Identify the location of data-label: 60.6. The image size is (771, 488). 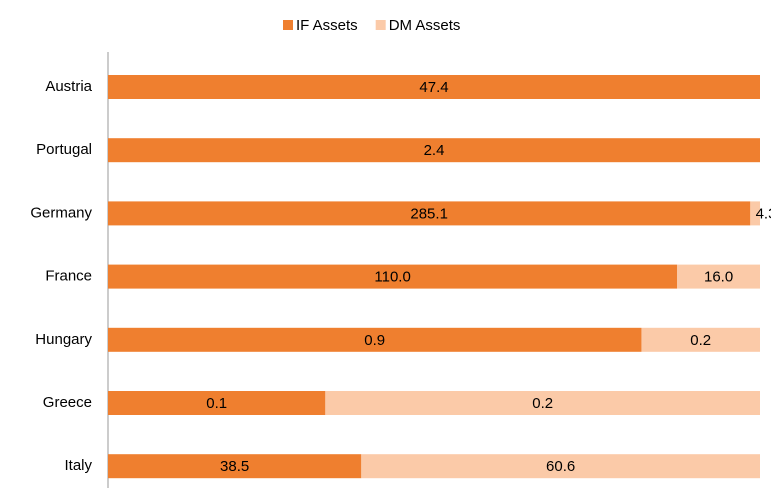
(560, 466).